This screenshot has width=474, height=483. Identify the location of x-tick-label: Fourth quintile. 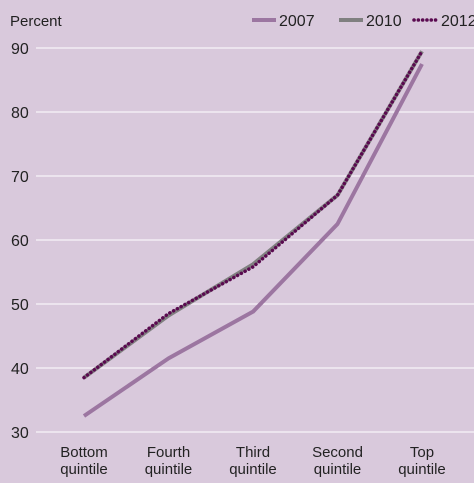
(169, 461).